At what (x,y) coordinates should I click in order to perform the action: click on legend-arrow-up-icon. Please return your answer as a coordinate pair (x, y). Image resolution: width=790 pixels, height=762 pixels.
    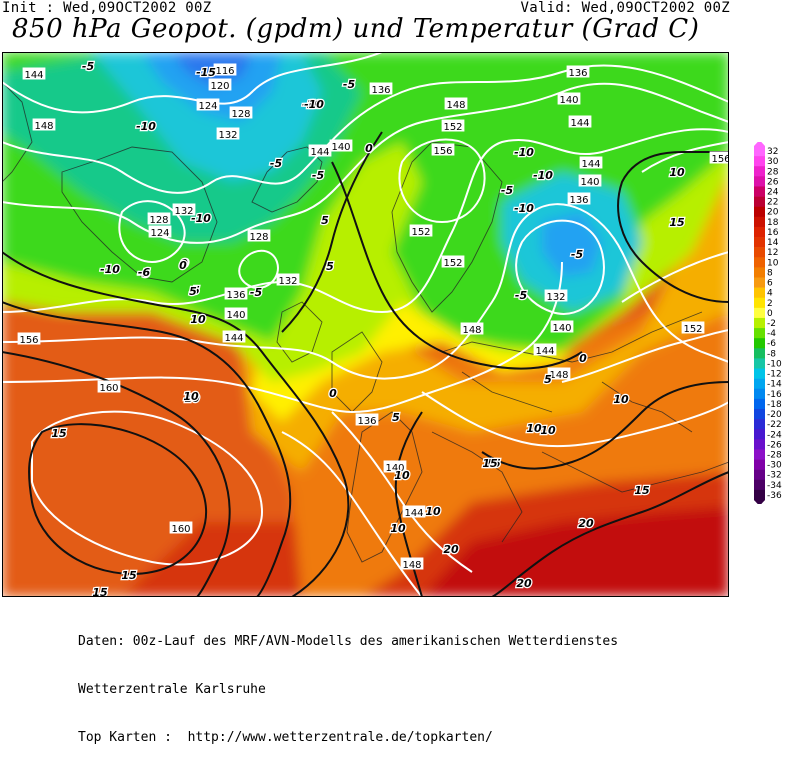
    Looking at the image, I should click on (759, 144).